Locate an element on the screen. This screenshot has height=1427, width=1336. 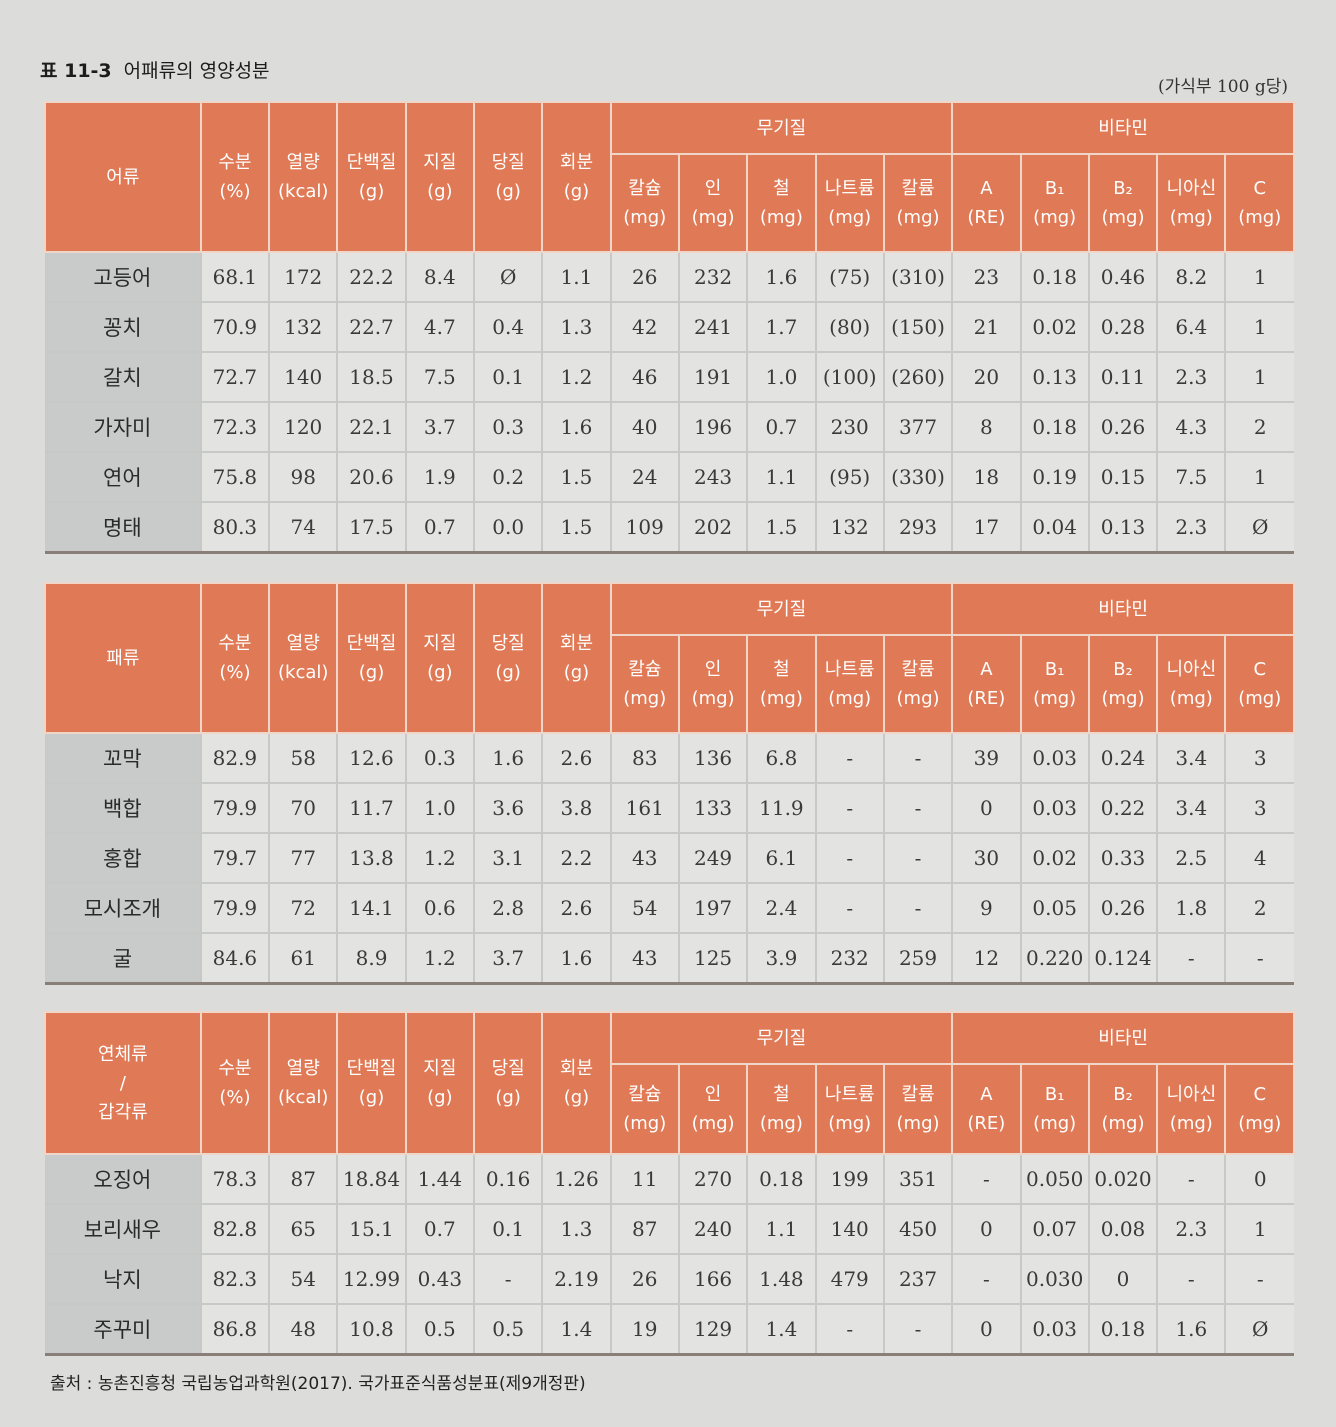
table-cell: 82.8 is located at coordinates (234, 1228).